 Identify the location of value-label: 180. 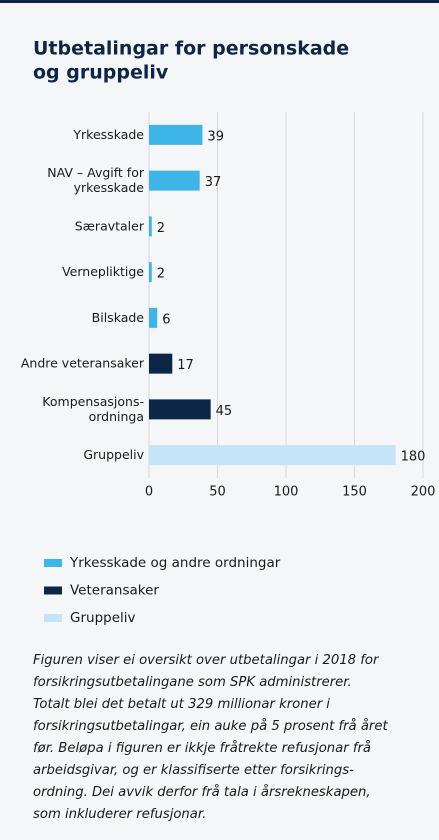
(413, 457).